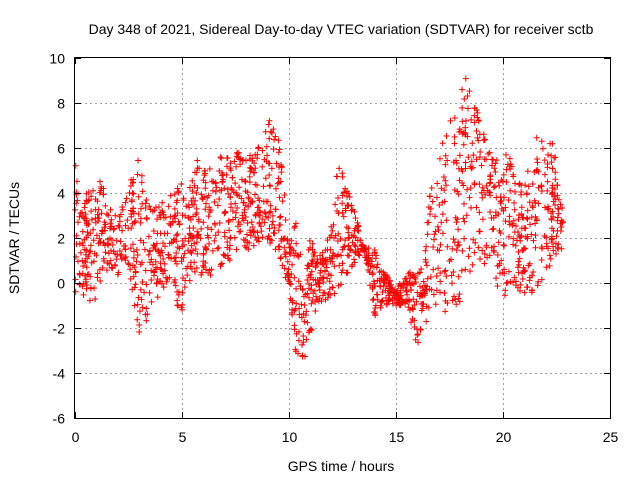 Image resolution: width=640 pixels, height=480 pixels. I want to click on x-tick-label: 25, so click(611, 437).